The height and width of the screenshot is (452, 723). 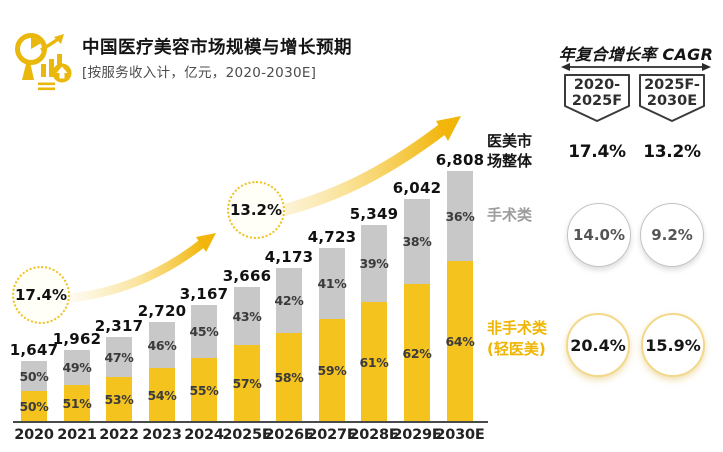 What do you see at coordinates (597, 152) in the screenshot?
I see `cagr-overall-2020-2025: 17.4%` at bounding box center [597, 152].